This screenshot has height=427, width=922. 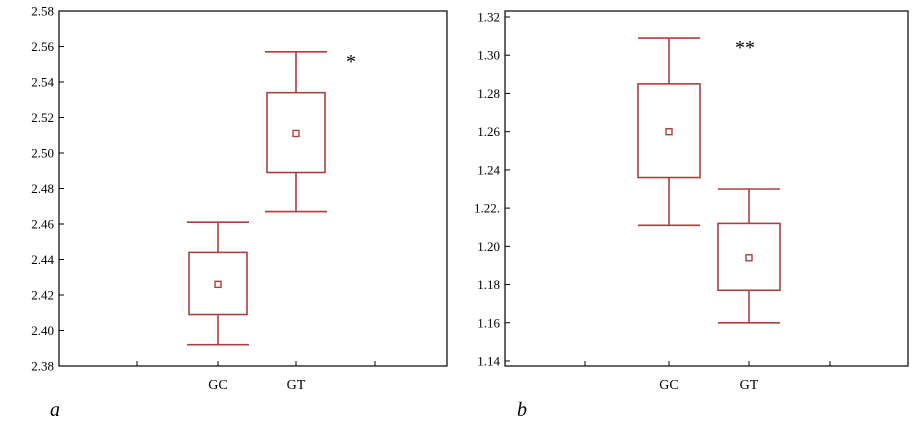 I want to click on y-tick-label: 1.32, so click(x=488, y=17).